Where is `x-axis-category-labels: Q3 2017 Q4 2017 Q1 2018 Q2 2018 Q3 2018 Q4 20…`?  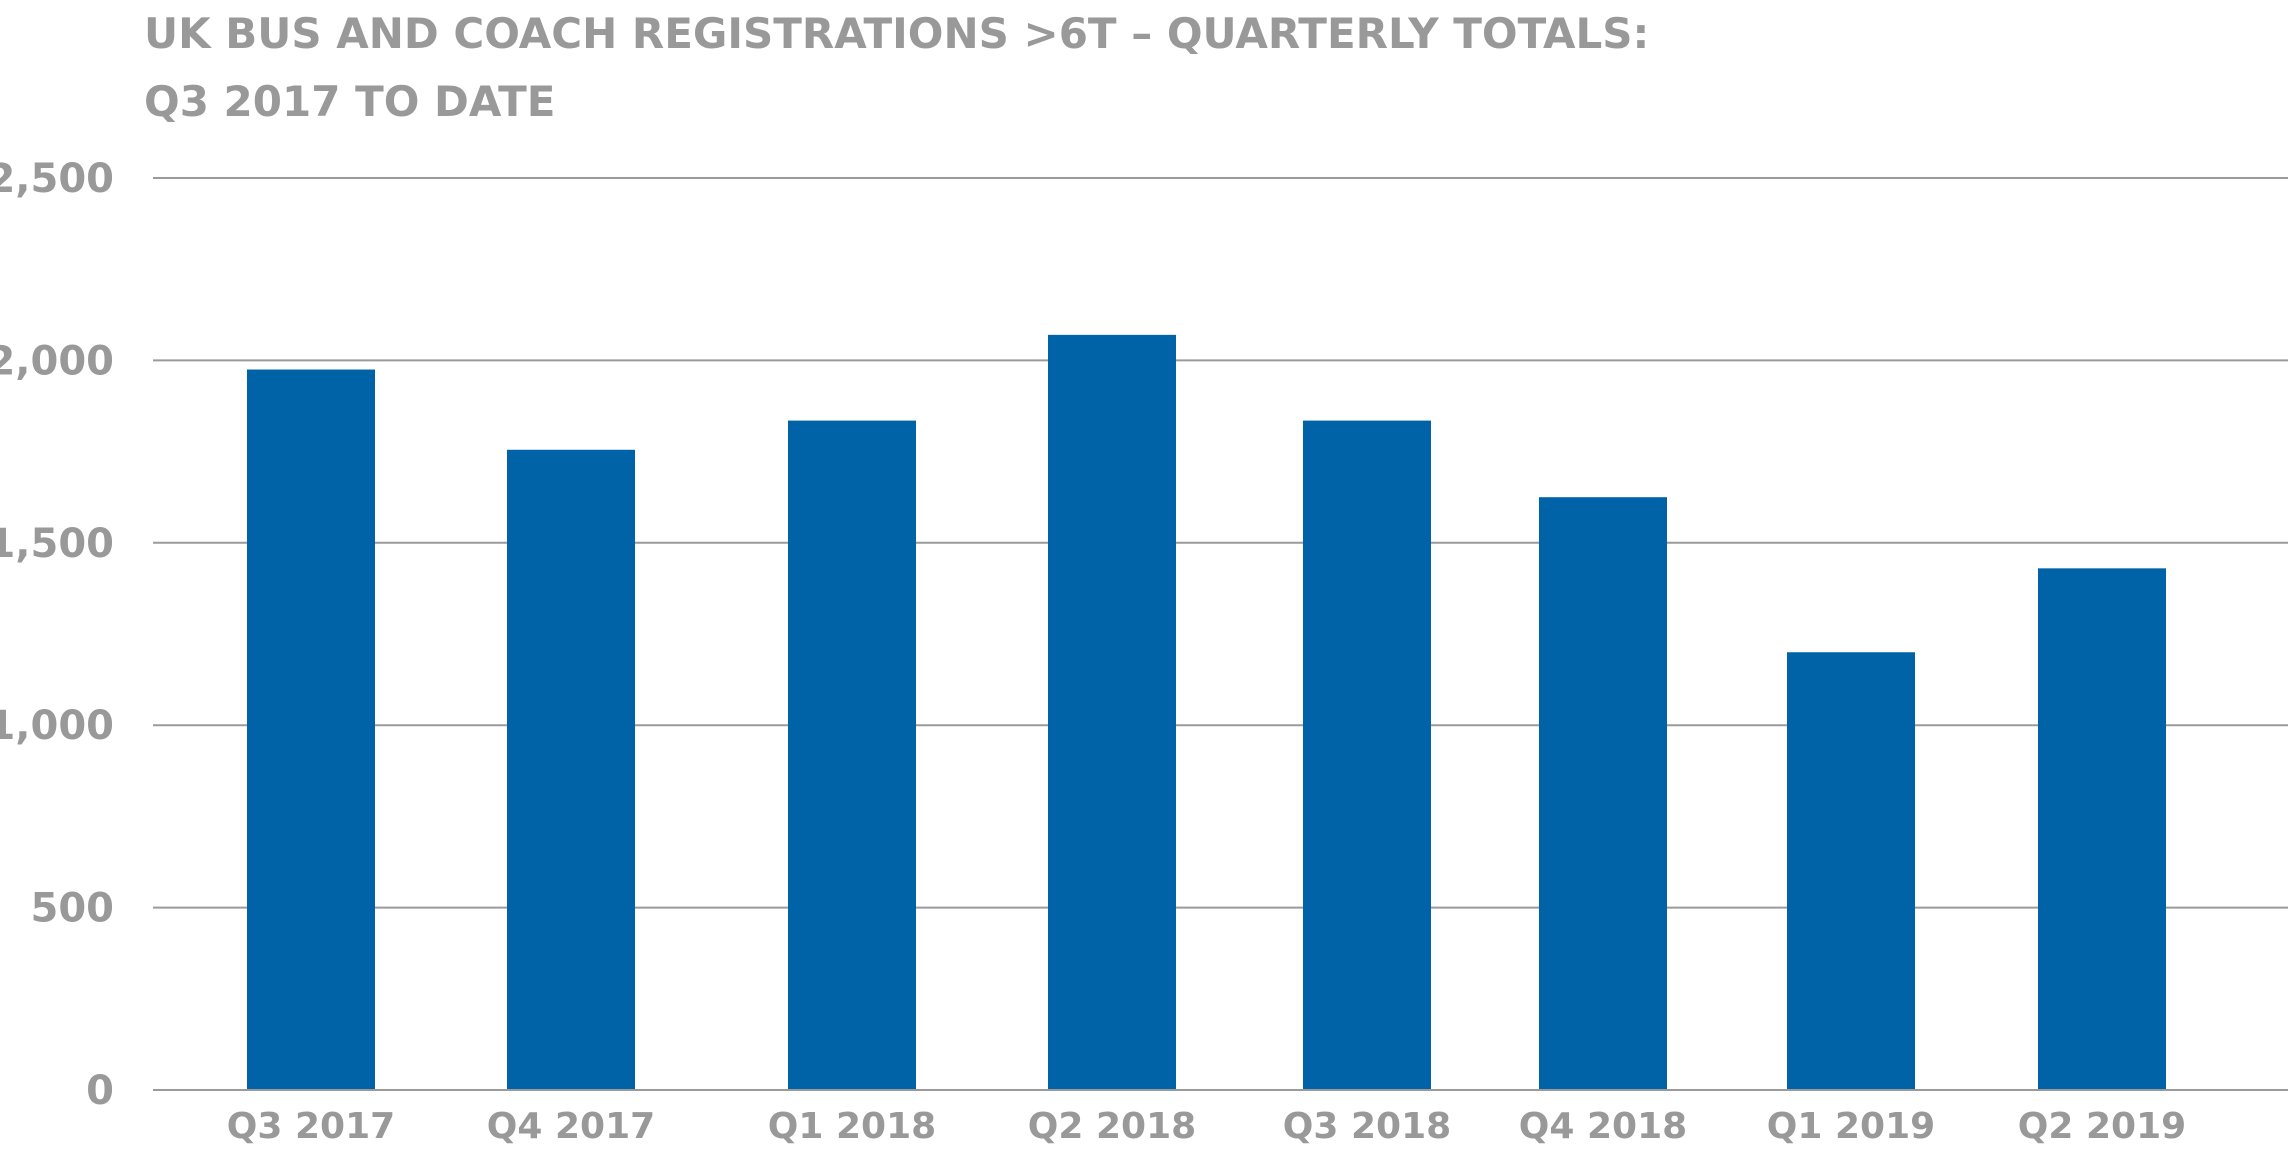
x-axis-category-labels: Q3 2017 Q4 2017 Q1 2018 Q2 2018 Q3 2018 Q4 20… is located at coordinates (1206, 1126).